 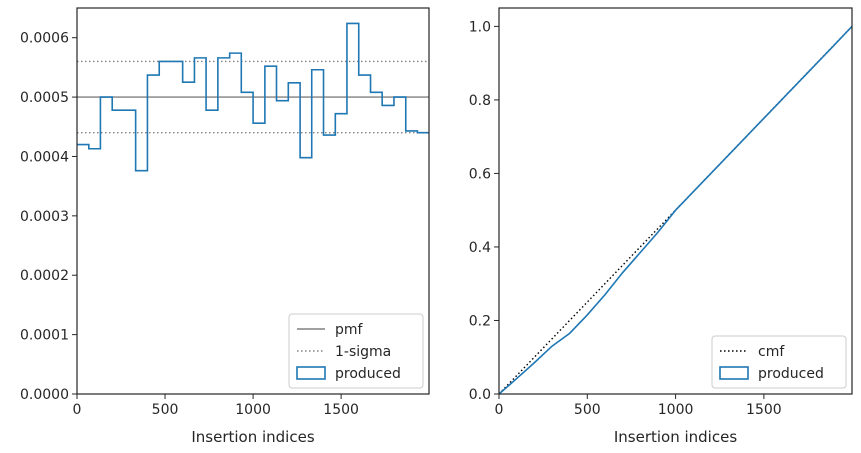 What do you see at coordinates (349, 330) in the screenshot?
I see `legend-label-pmf: pmf` at bounding box center [349, 330].